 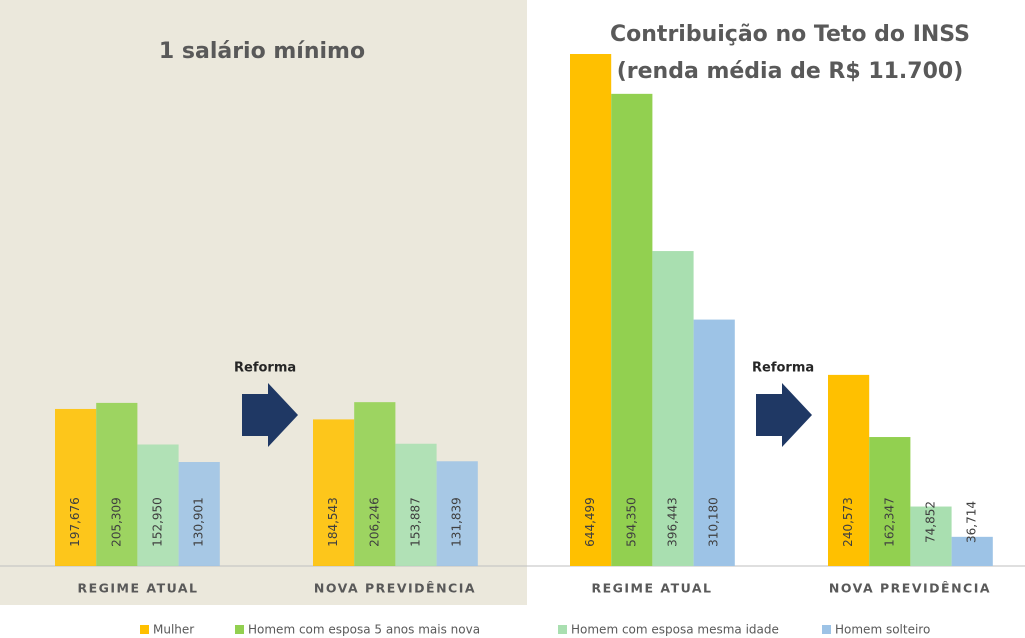 What do you see at coordinates (714, 522) in the screenshot?
I see `data-label: 310,180` at bounding box center [714, 522].